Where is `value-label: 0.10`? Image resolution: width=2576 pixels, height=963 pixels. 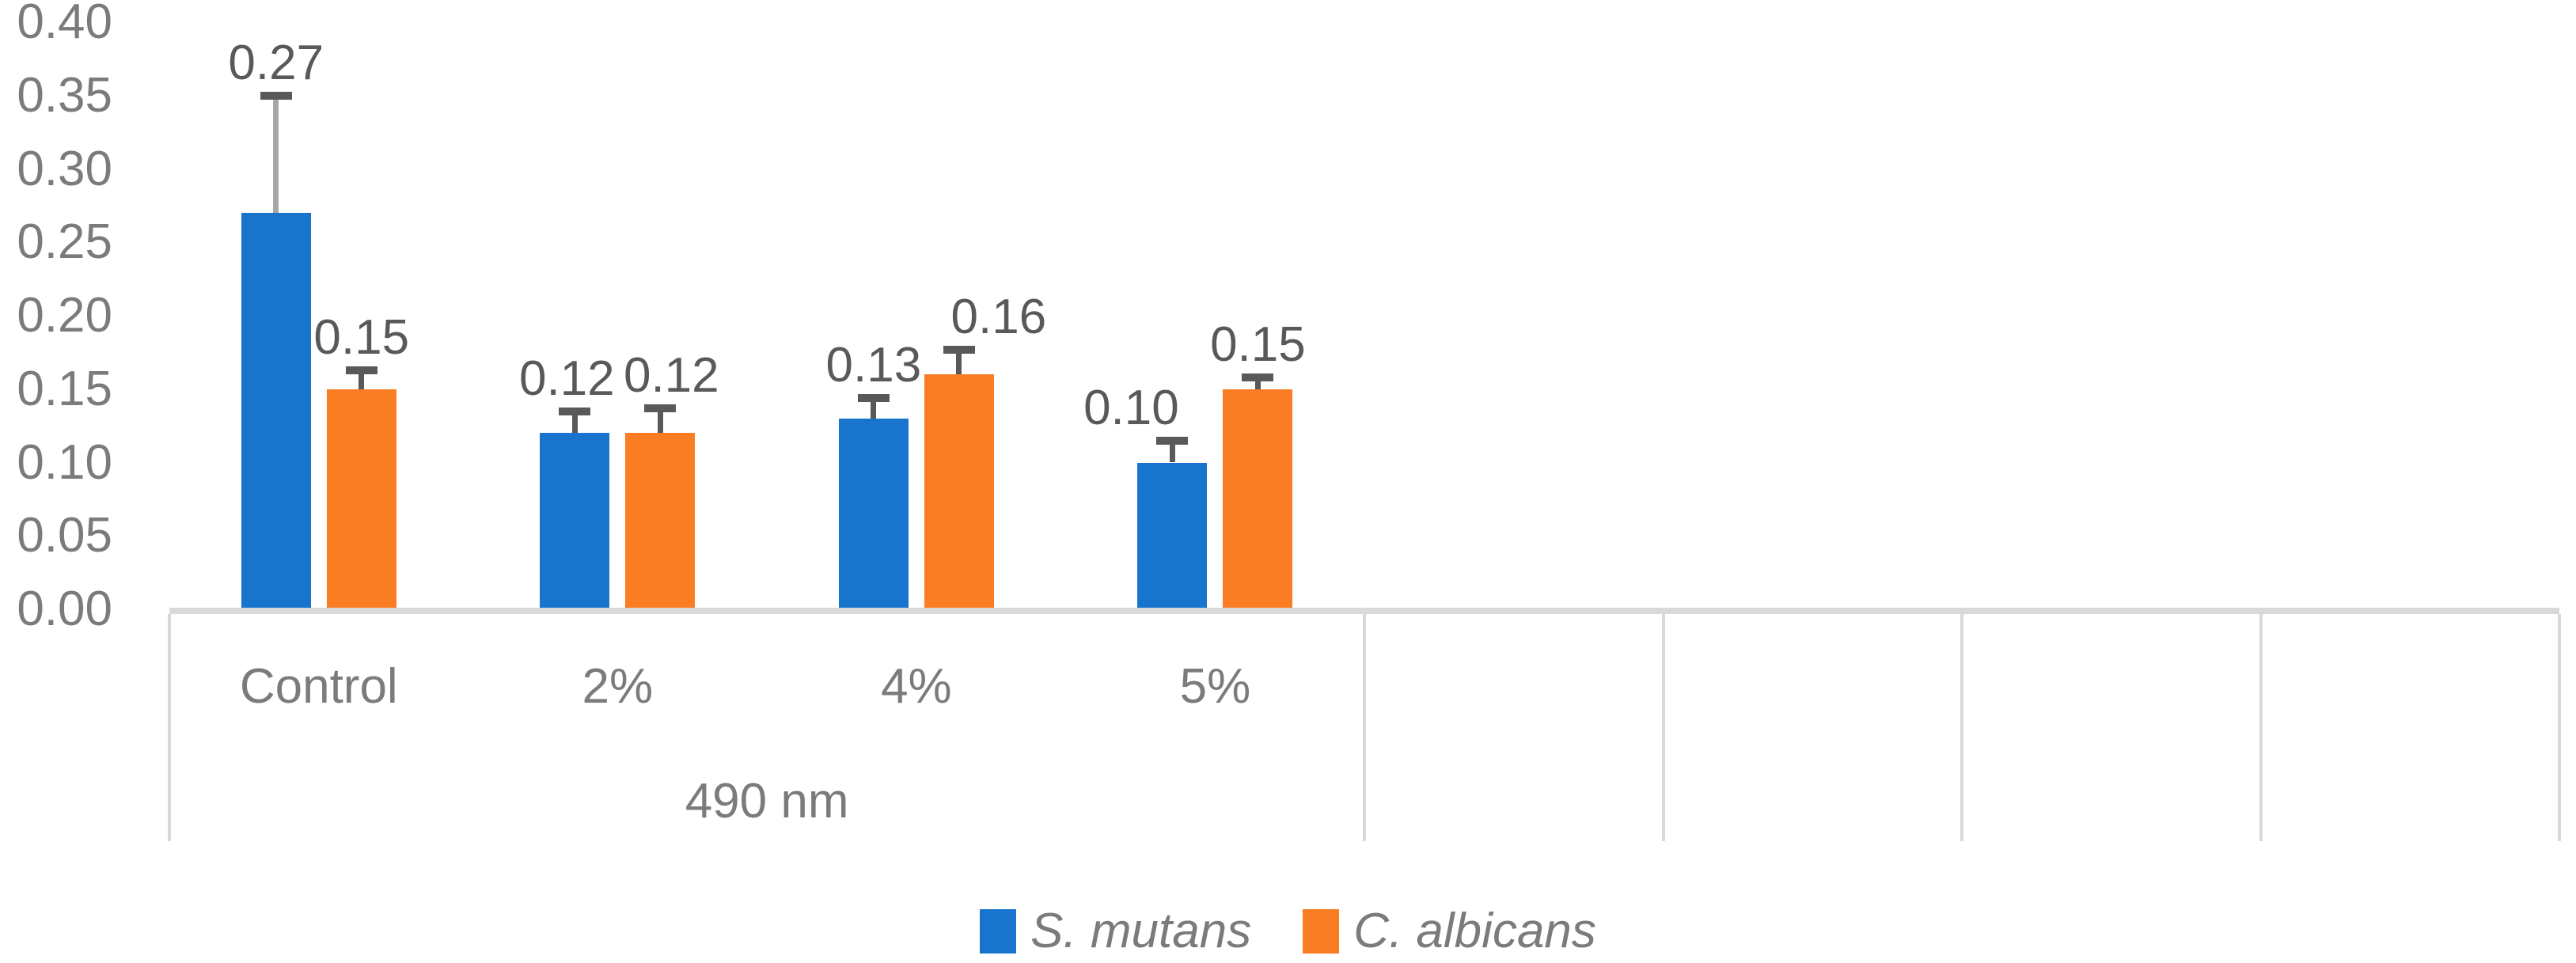 value-label: 0.10 is located at coordinates (1131, 407).